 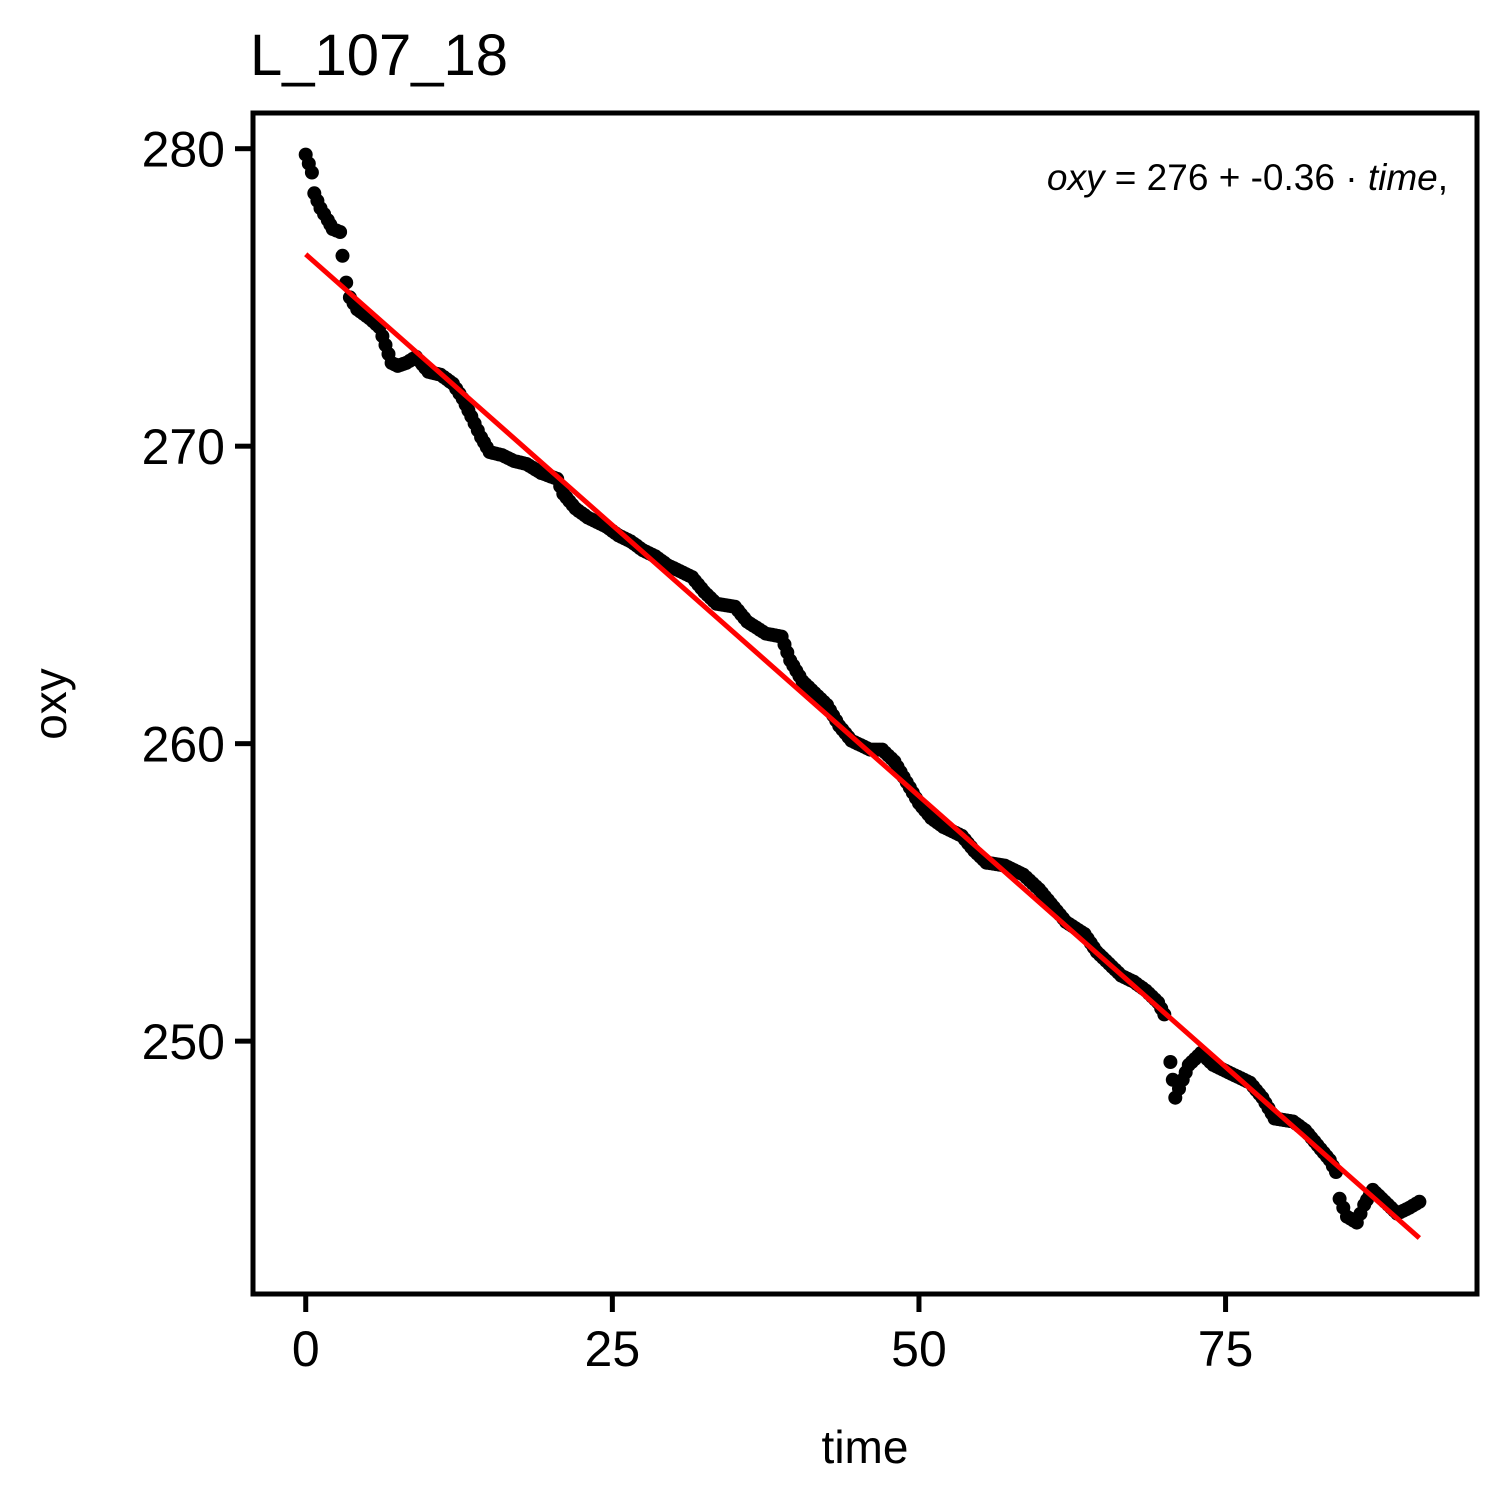 What do you see at coordinates (1247, 177) in the screenshot?
I see `regression-equation: oxy = 276 + -0.36 · time,` at bounding box center [1247, 177].